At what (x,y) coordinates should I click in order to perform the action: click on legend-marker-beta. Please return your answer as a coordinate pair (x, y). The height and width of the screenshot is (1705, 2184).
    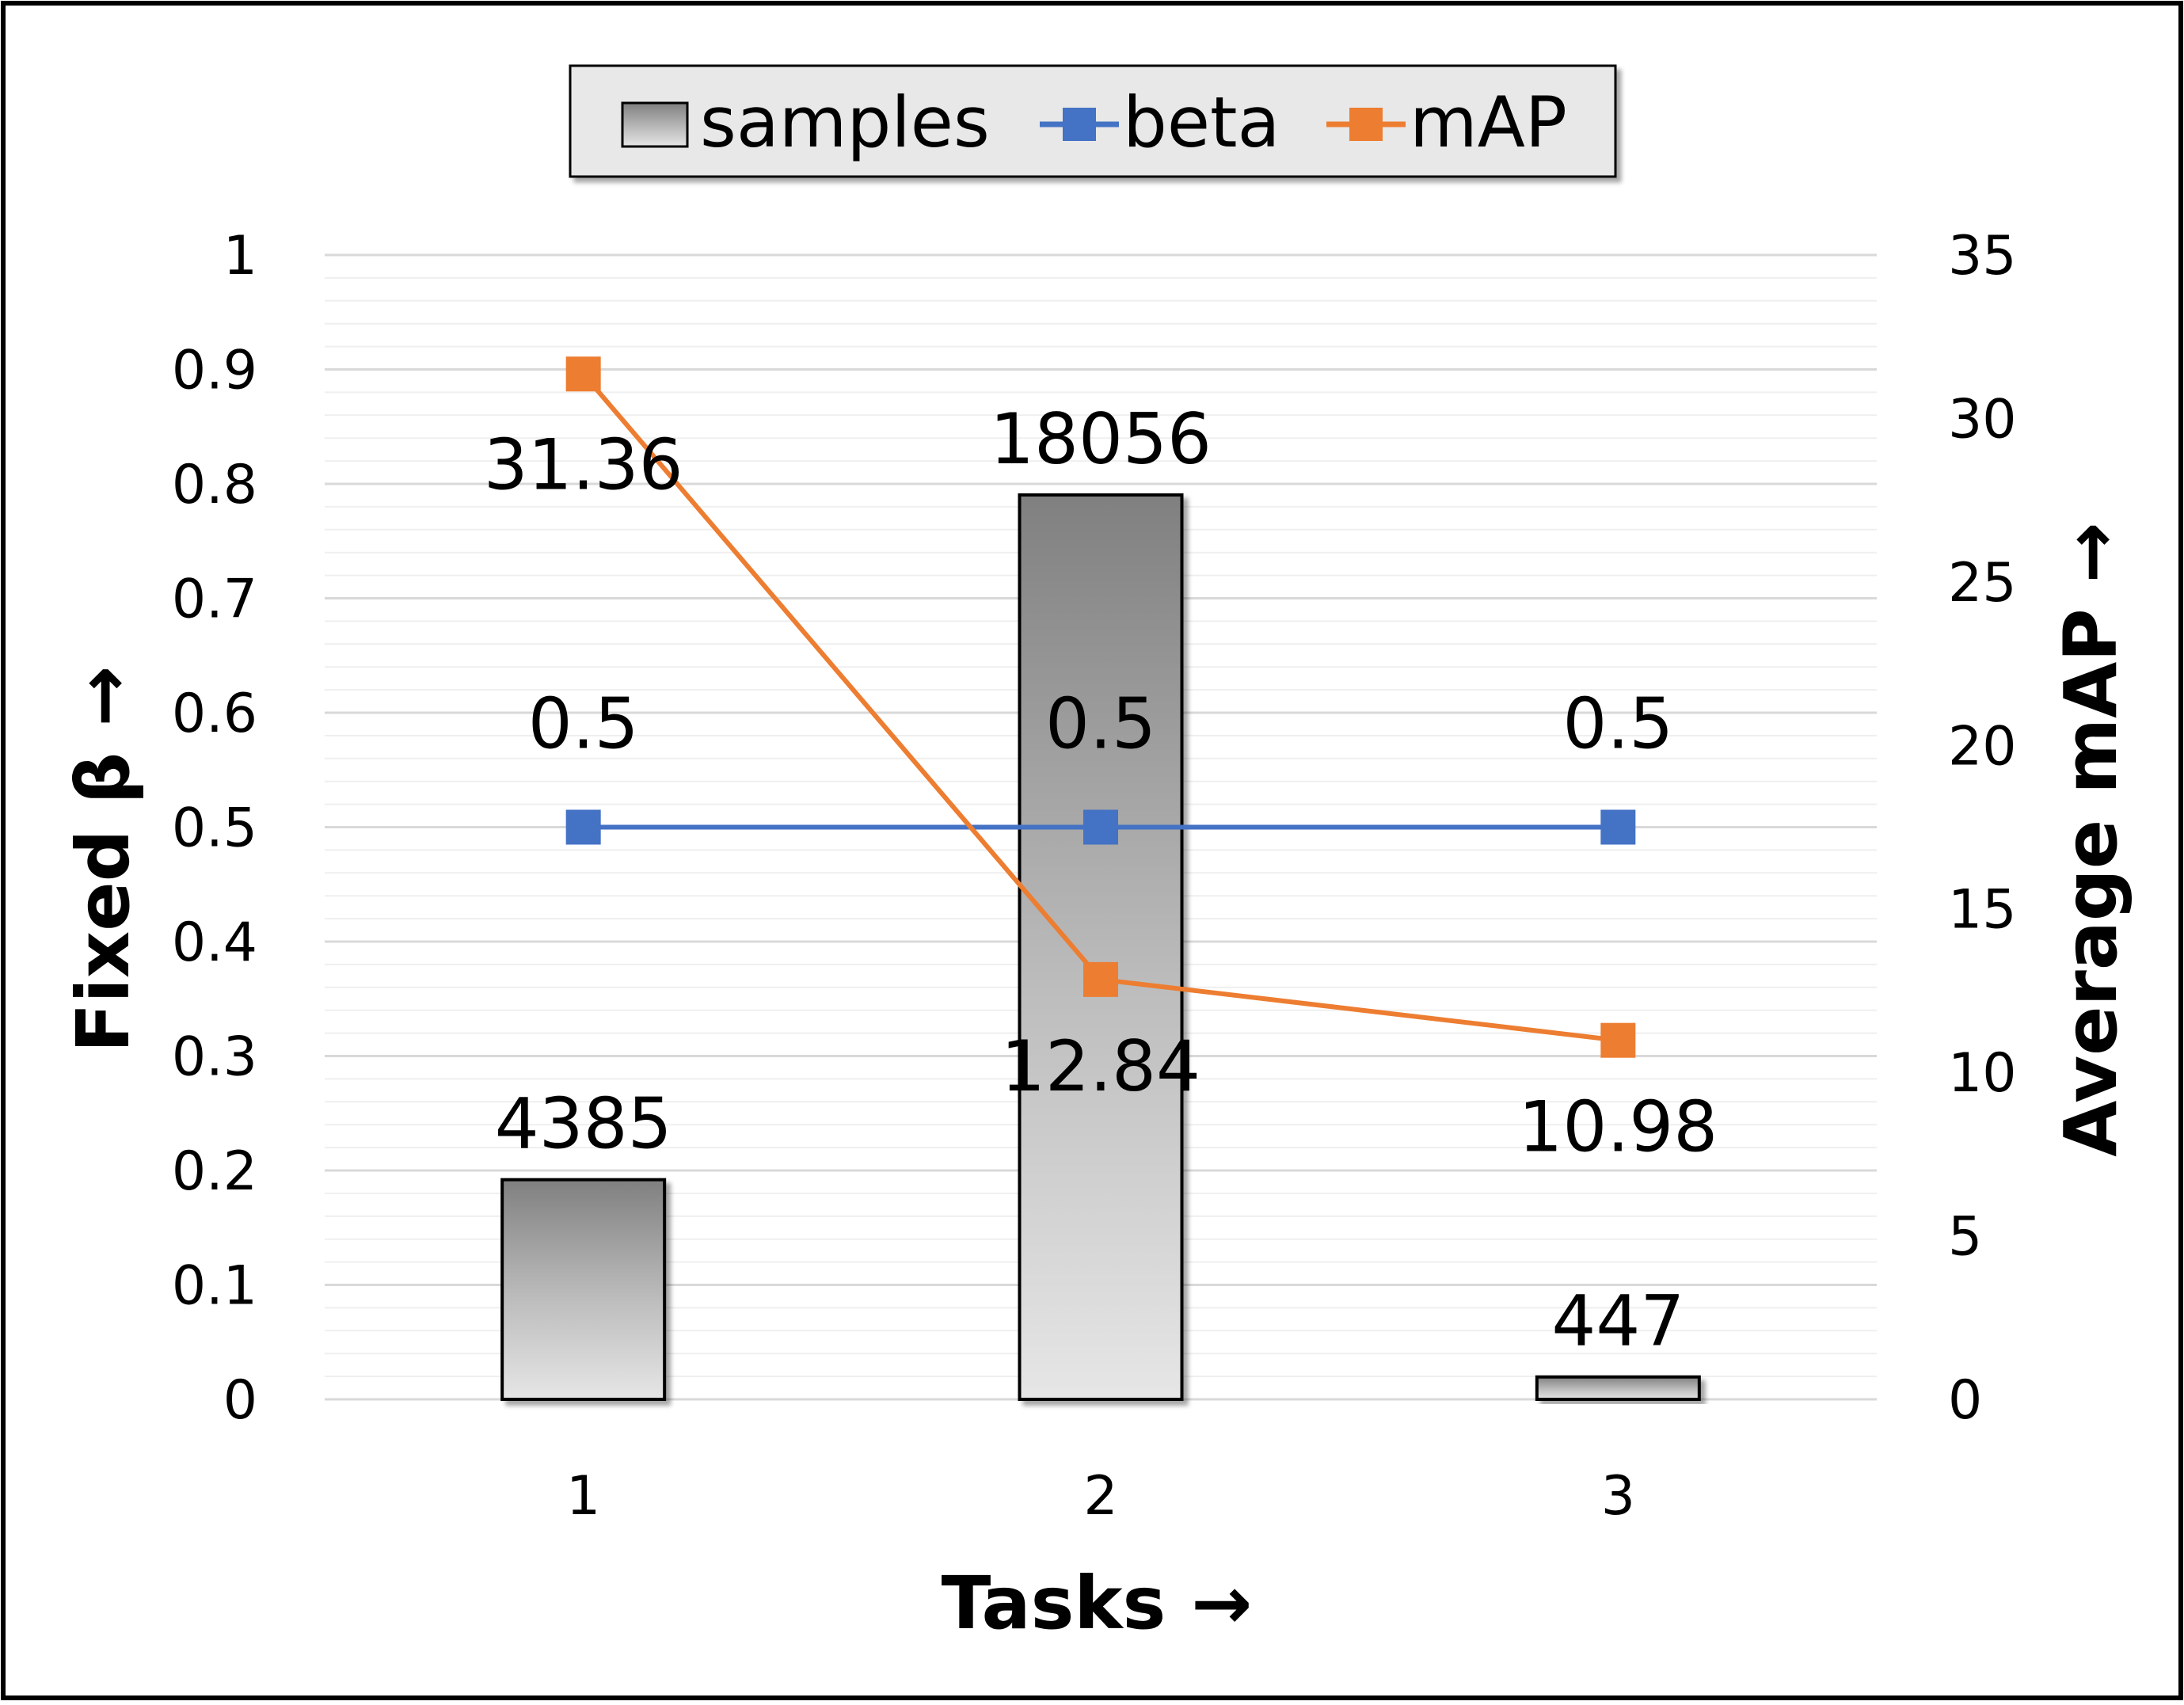
    Looking at the image, I should click on (1079, 124).